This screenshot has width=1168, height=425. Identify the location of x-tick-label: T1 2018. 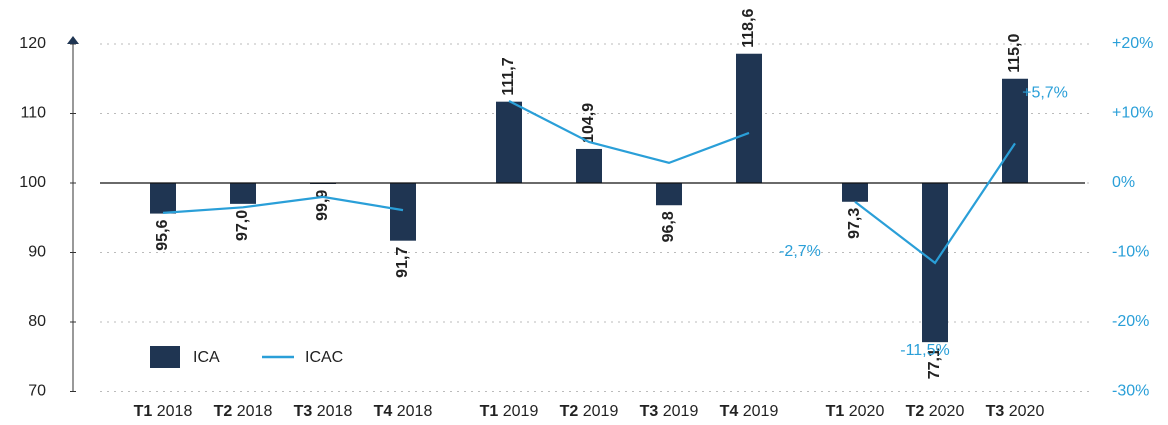
(163, 411).